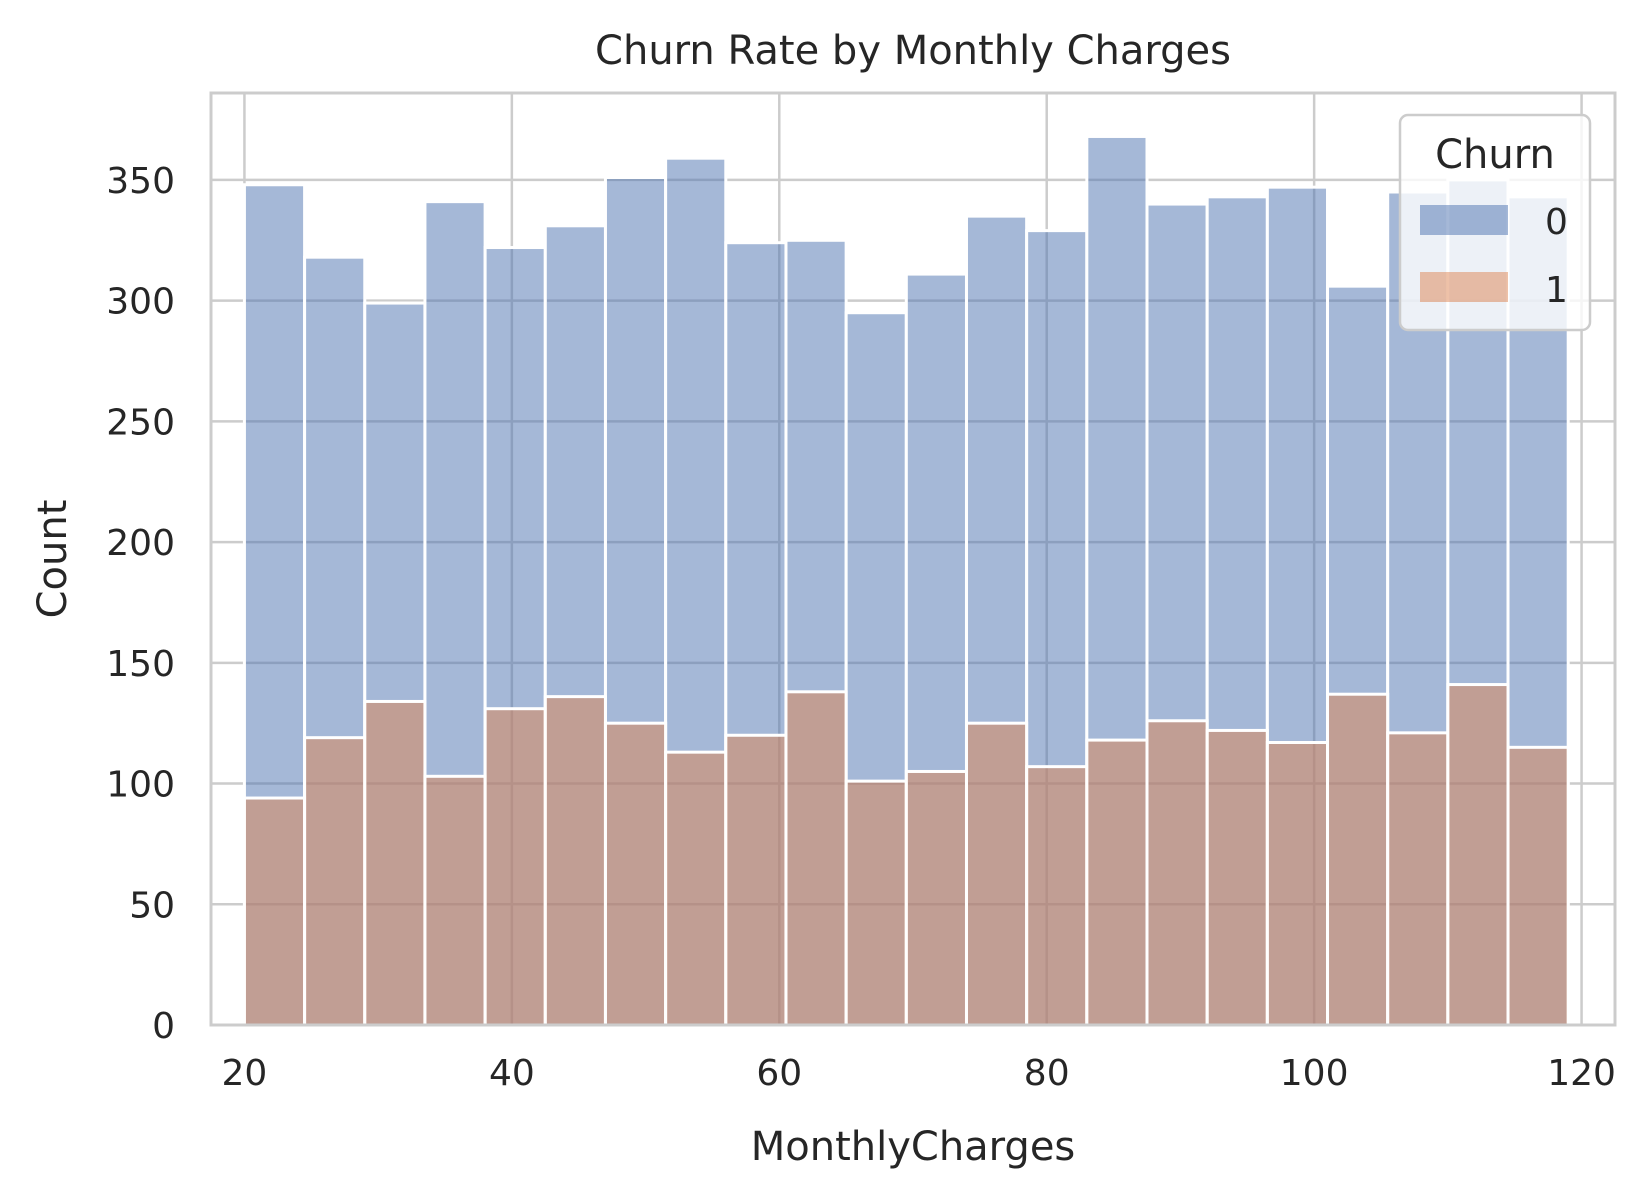 The image size is (1633, 1191). I want to click on legend-label-0: 0, so click(1556, 222).